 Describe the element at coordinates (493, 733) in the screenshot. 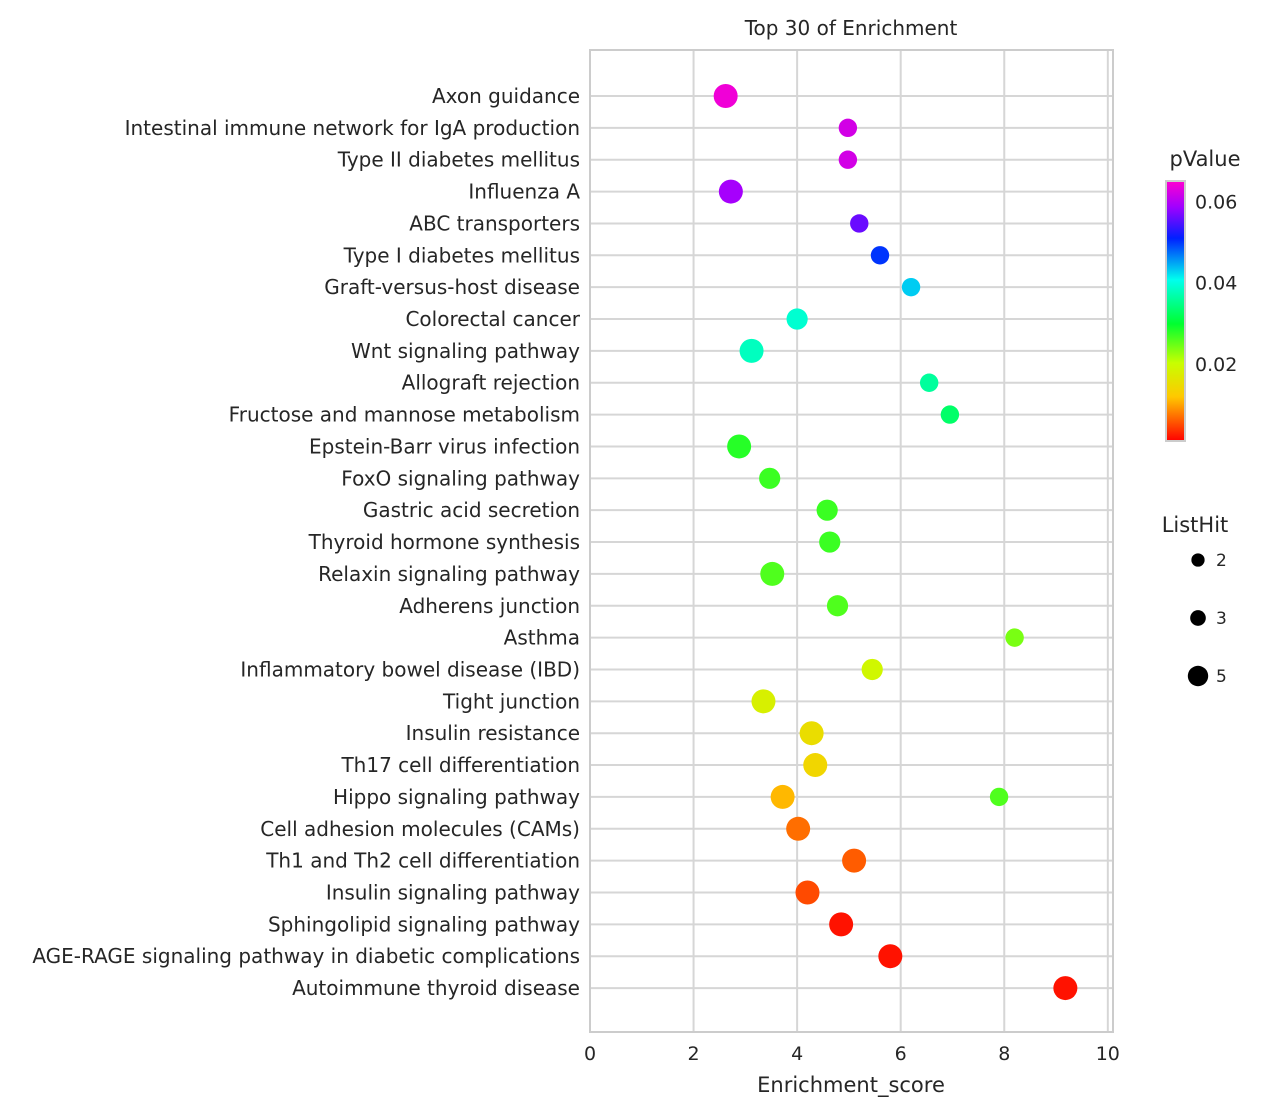

I see `y-tick-label: Insulin resistance` at that location.